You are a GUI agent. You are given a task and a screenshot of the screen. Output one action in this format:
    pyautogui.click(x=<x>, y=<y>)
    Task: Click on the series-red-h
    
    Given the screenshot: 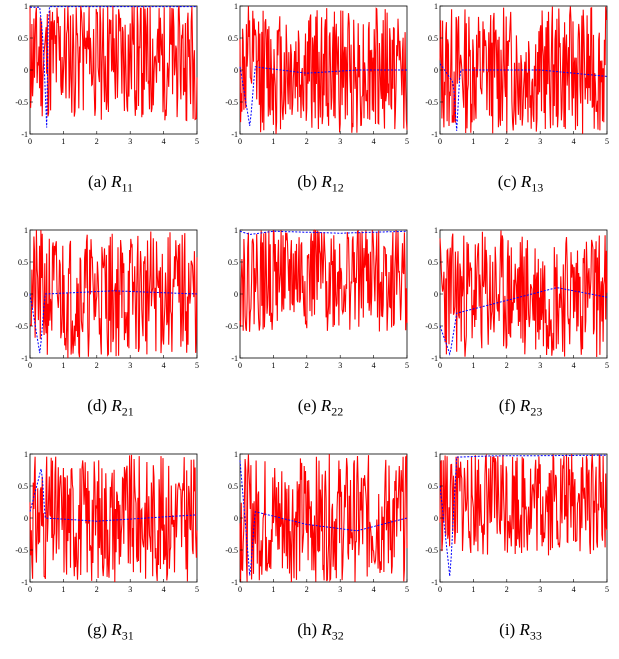 What is the action you would take?
    pyautogui.click(x=323, y=518)
    